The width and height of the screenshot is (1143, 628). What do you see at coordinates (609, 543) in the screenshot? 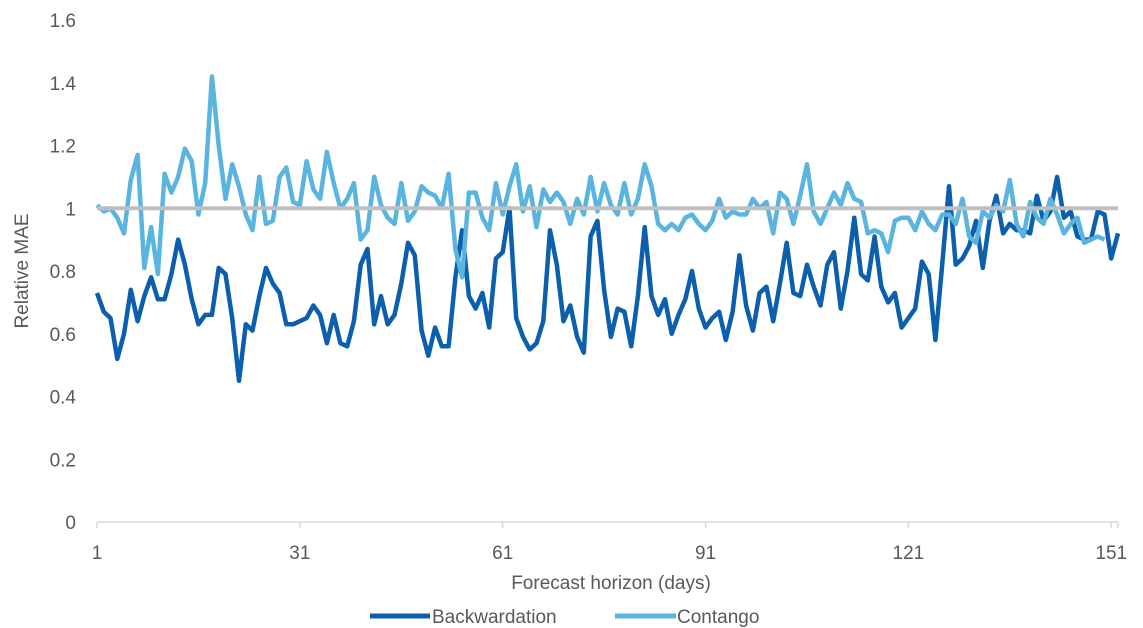
I see `x-axis-ticks: 1 31 61 91 121 151` at bounding box center [609, 543].